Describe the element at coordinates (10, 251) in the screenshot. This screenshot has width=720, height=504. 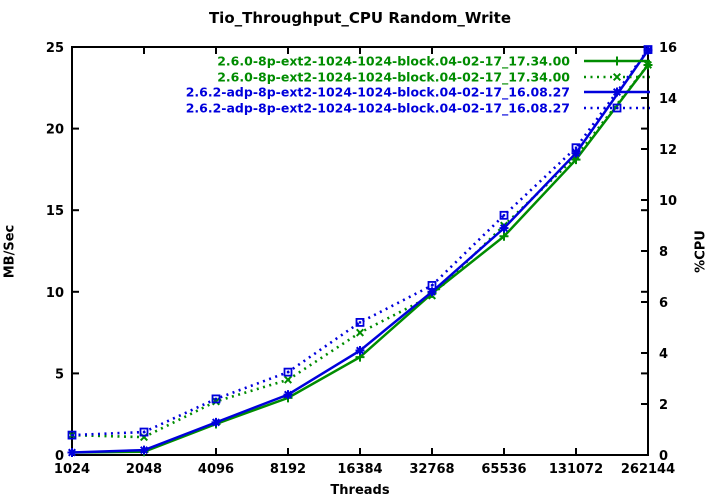
I see `y-axis-label-left: MB/Sec` at that location.